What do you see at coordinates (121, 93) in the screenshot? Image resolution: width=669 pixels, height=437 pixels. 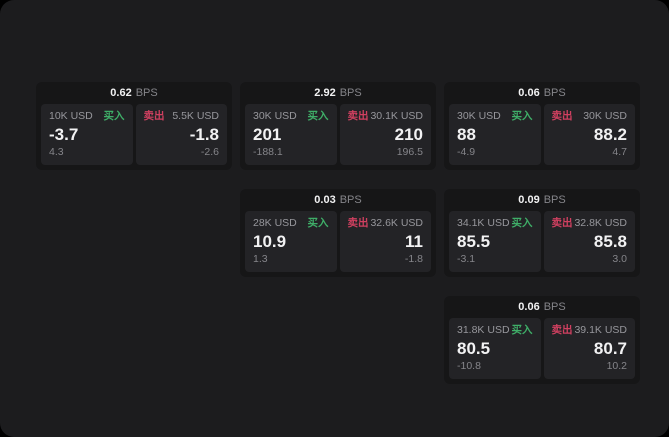 I see `spread-value: 0.62` at bounding box center [121, 93].